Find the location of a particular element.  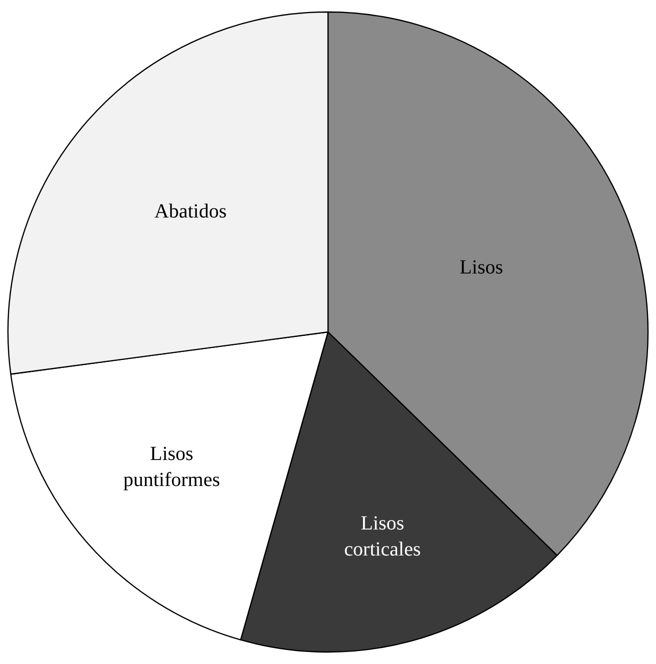

slice-label: Lisos corticales is located at coordinates (382, 536).